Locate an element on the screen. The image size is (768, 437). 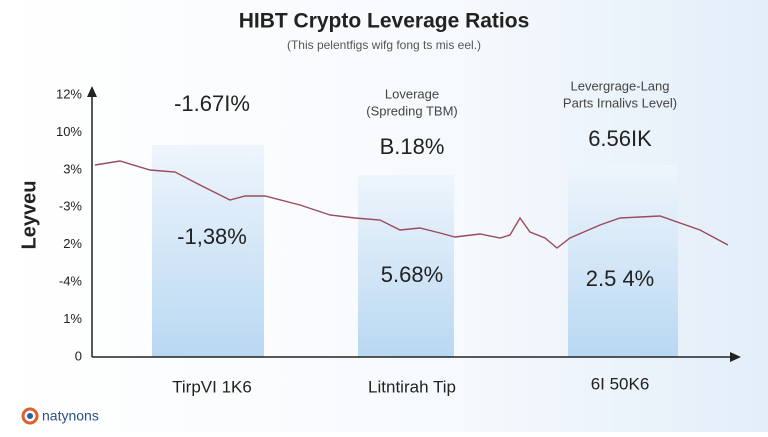
column-heading: Levergrage-Lang is located at coordinates (619, 85).